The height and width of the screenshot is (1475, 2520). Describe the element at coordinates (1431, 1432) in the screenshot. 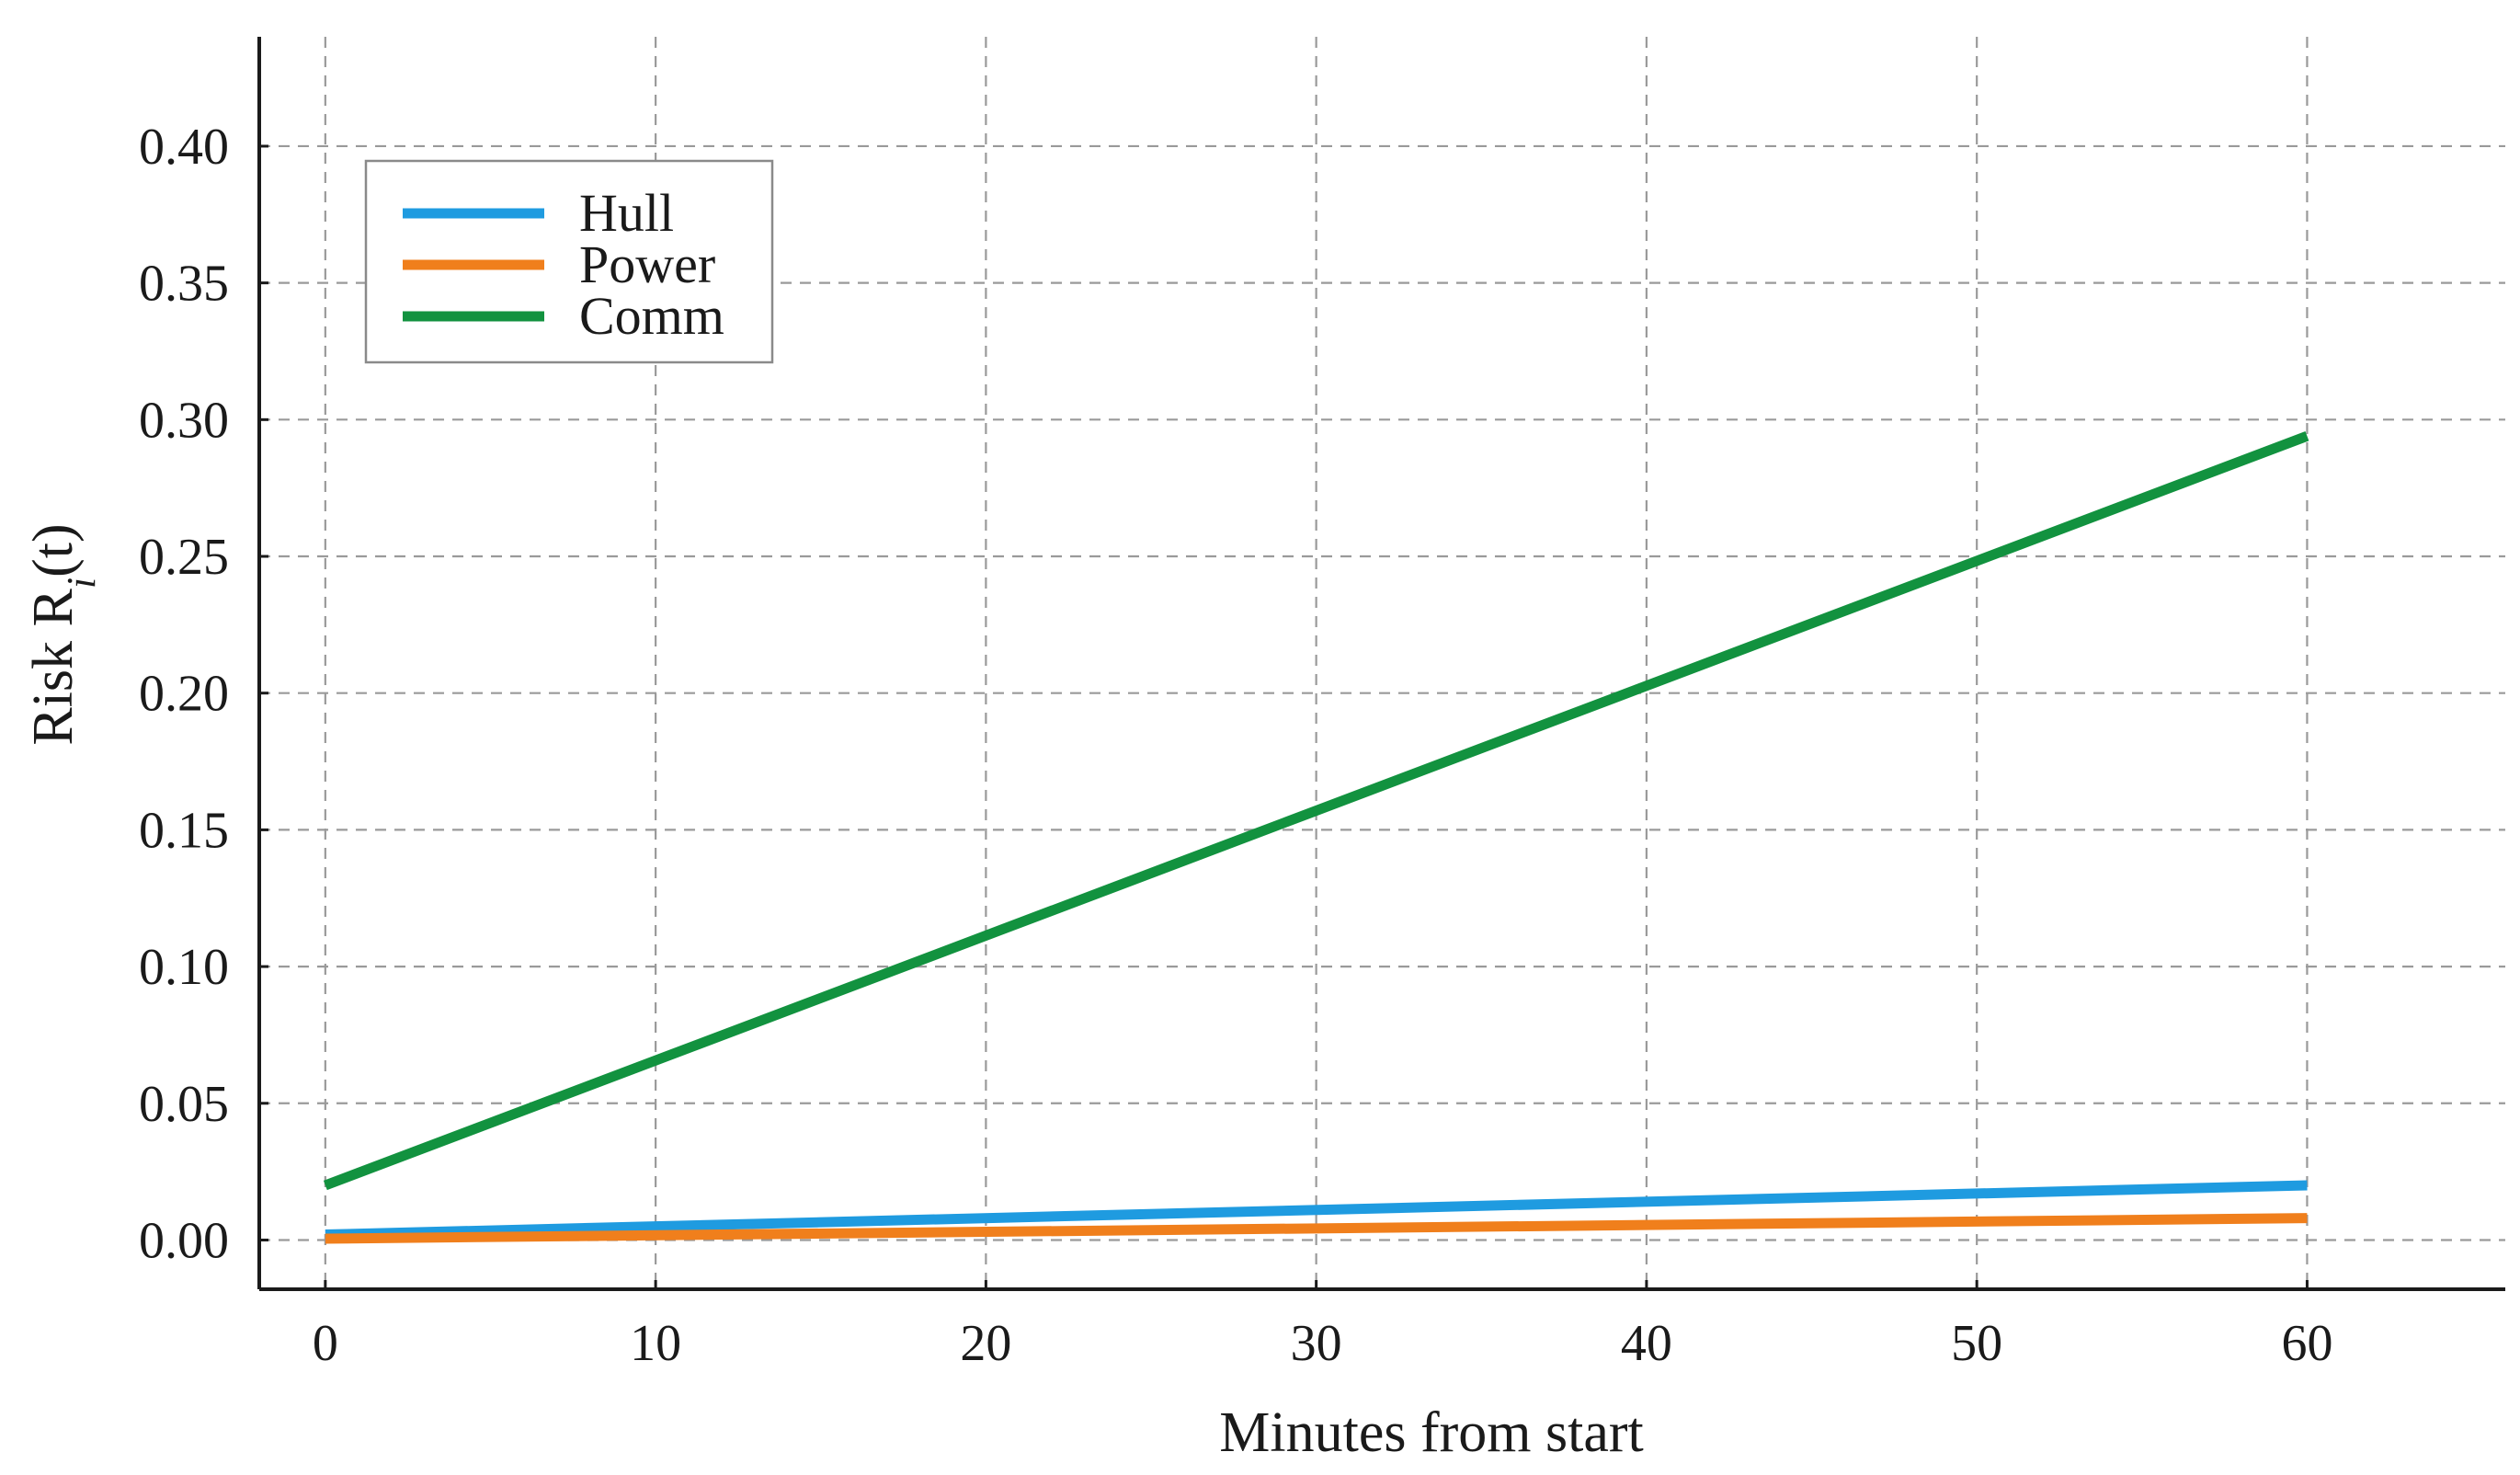

I see `x-axis-label: Minutes from start` at that location.